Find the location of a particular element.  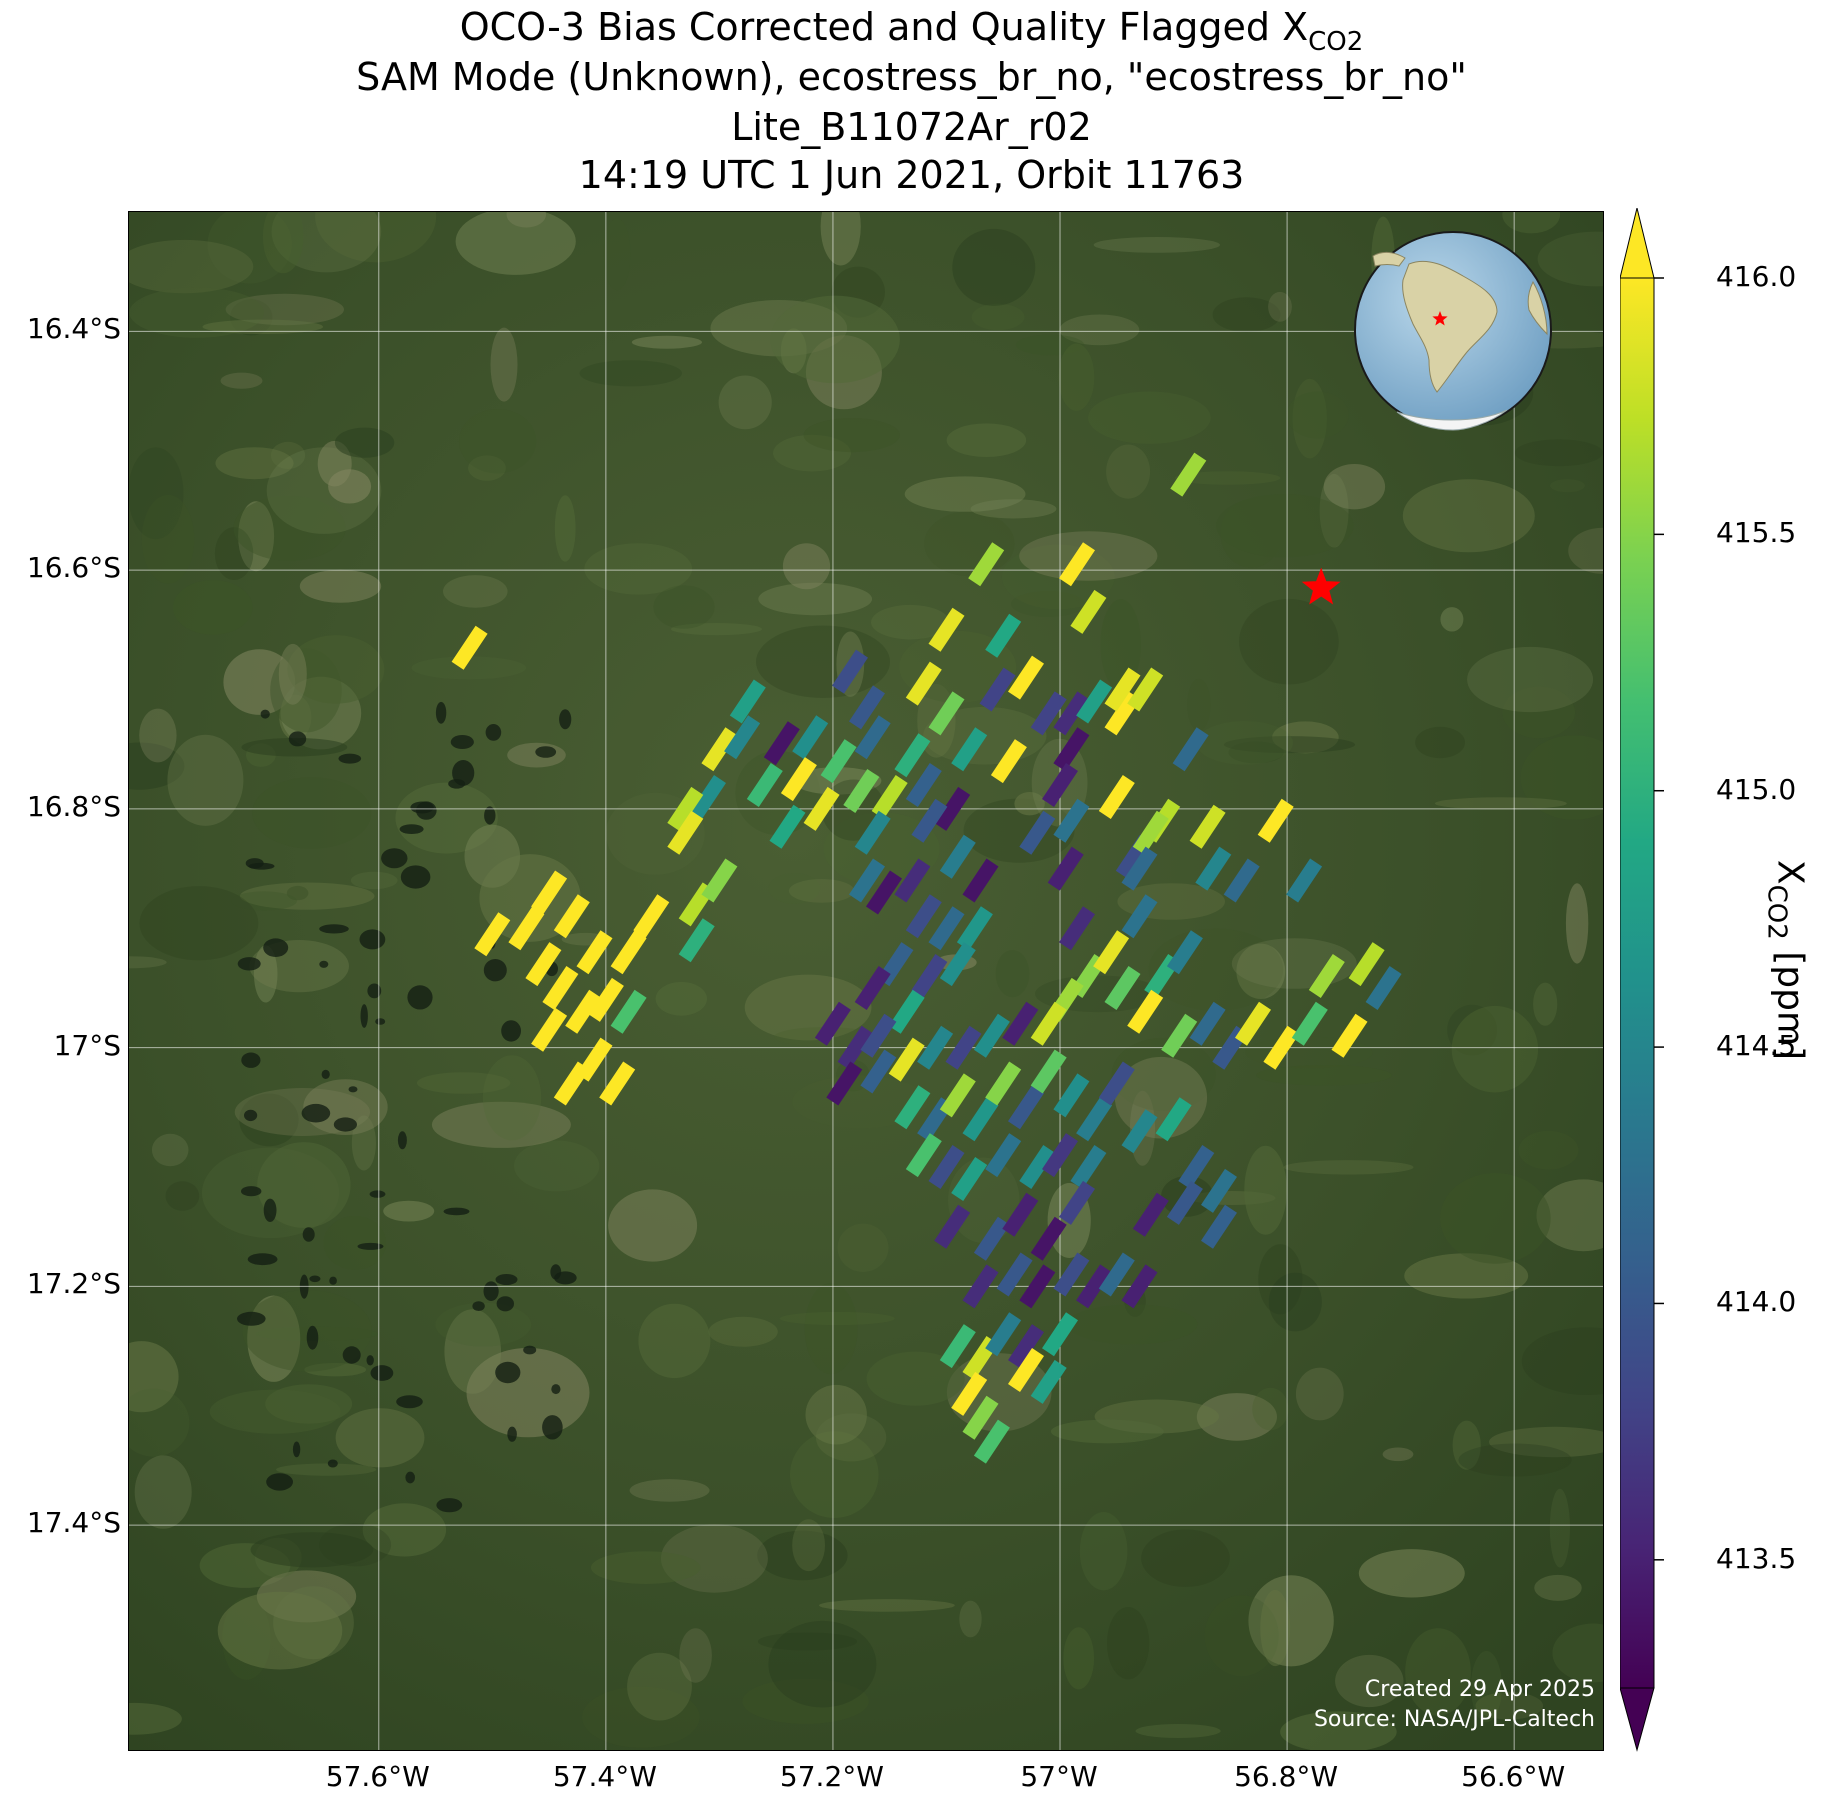

colorbar-tick-label: 416.0 is located at coordinates (1756, 276).